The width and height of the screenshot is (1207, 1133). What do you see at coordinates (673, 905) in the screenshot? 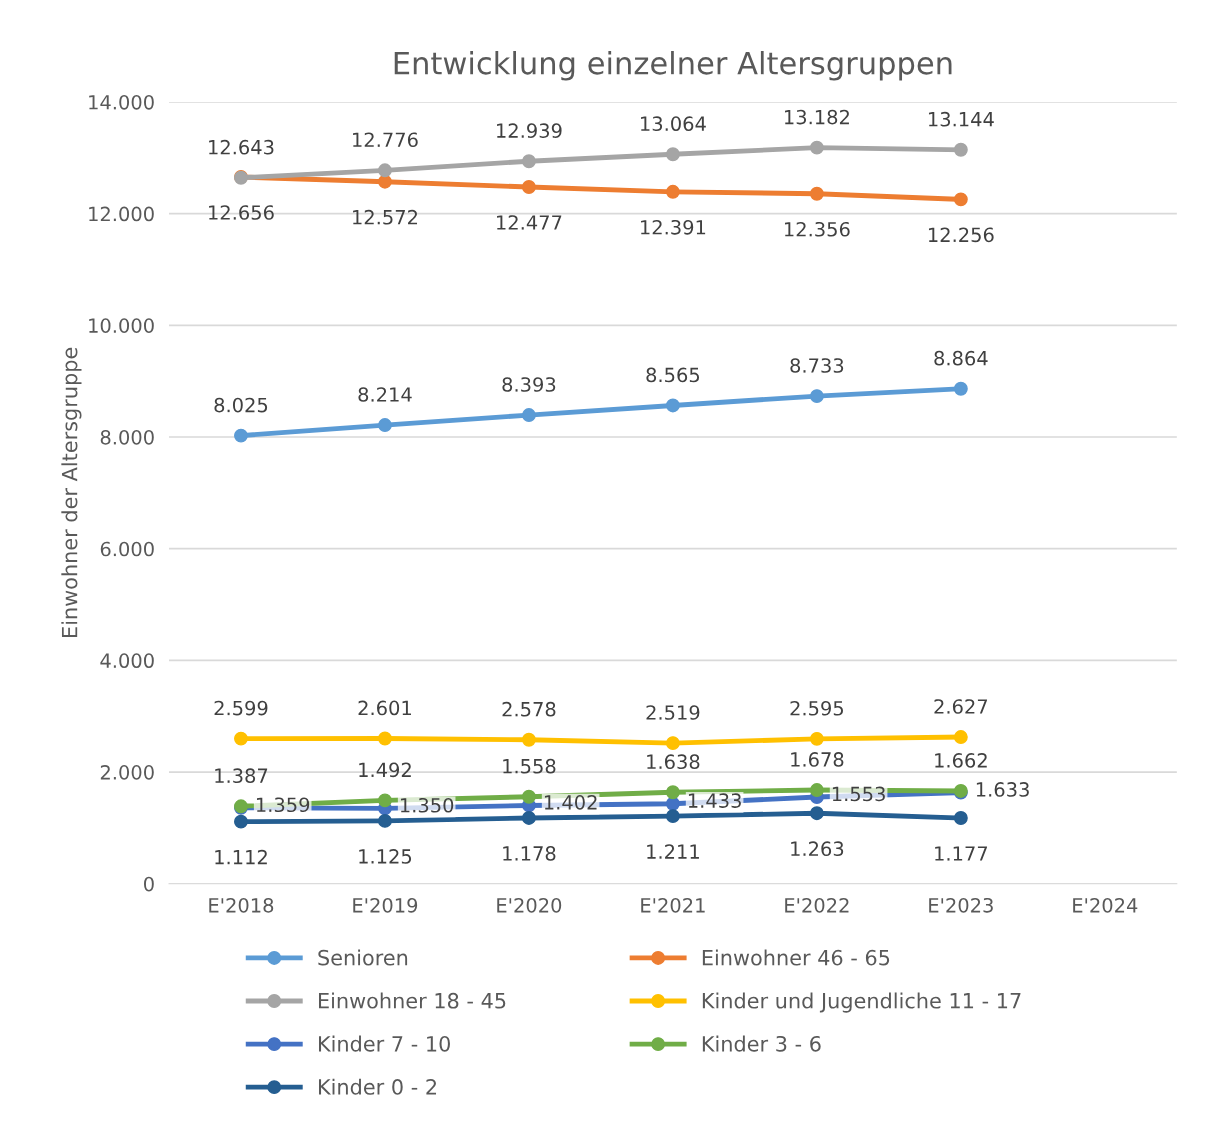
I see `x-tick-label: E'2021` at bounding box center [673, 905].